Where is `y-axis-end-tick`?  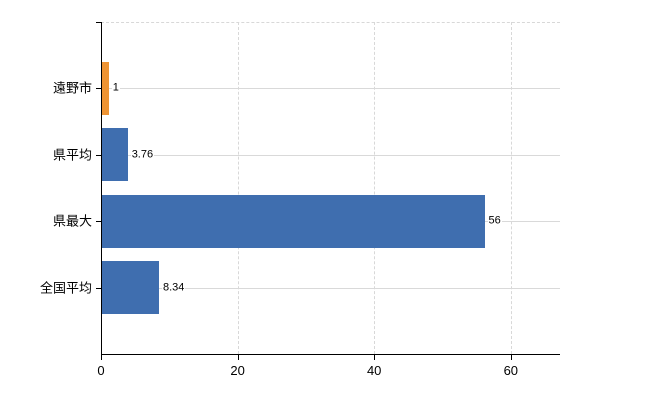
y-axis-end-tick is located at coordinates (98, 22).